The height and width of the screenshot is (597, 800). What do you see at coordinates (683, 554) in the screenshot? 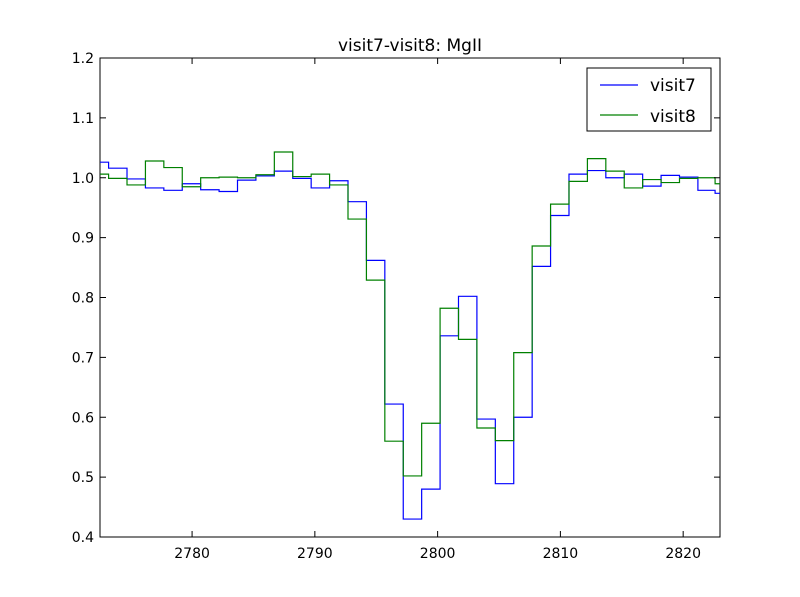
I see `x-tick-label: 2820` at bounding box center [683, 554].